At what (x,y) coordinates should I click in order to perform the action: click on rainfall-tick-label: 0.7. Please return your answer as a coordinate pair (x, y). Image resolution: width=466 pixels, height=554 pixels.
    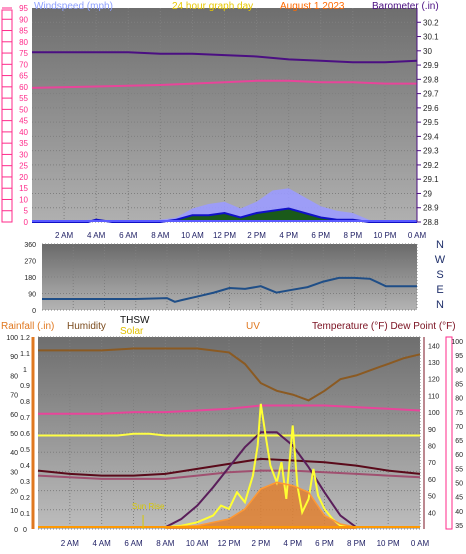
    Looking at the image, I should click on (25, 418).